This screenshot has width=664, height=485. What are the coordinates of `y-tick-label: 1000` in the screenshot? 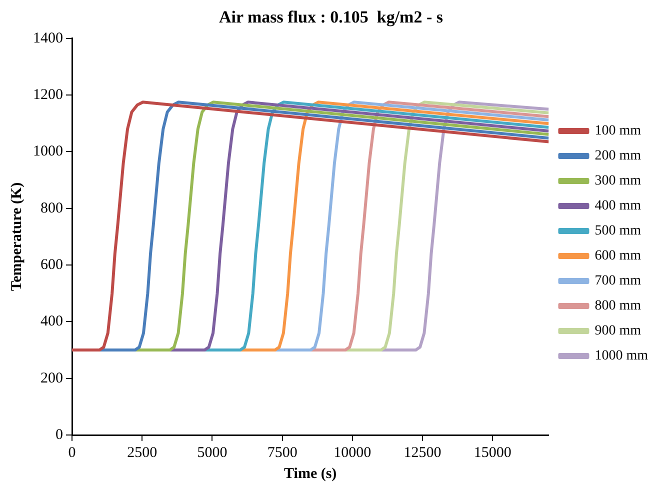 It's located at (48, 152).